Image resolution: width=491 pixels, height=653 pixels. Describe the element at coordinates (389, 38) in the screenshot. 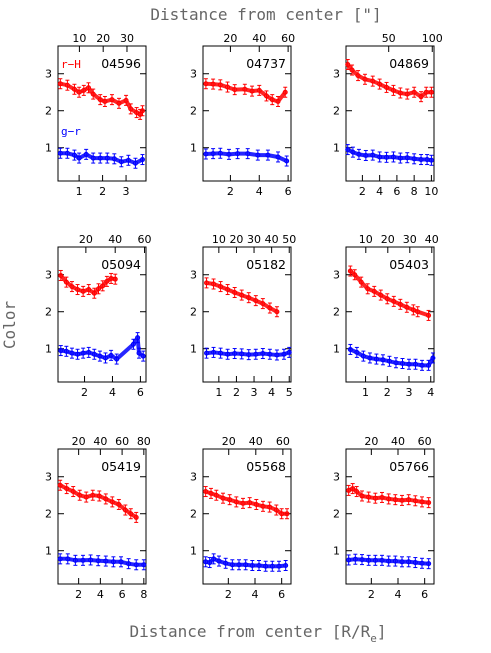

I see `x-top-tick-label: 50` at that location.